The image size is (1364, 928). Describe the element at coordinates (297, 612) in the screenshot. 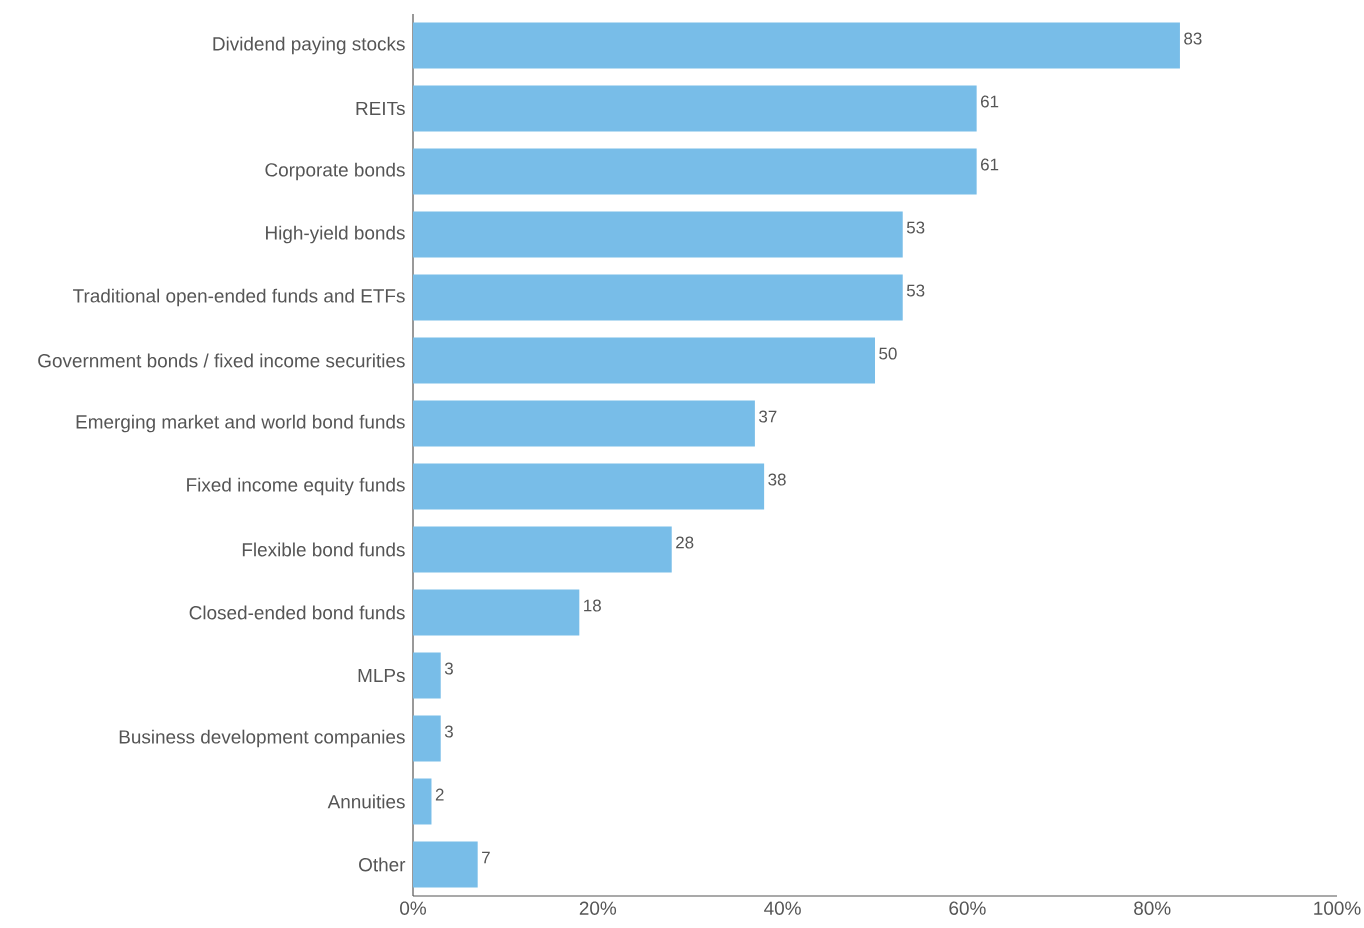

I see `y-tick-label: Closed-ended bond funds` at that location.